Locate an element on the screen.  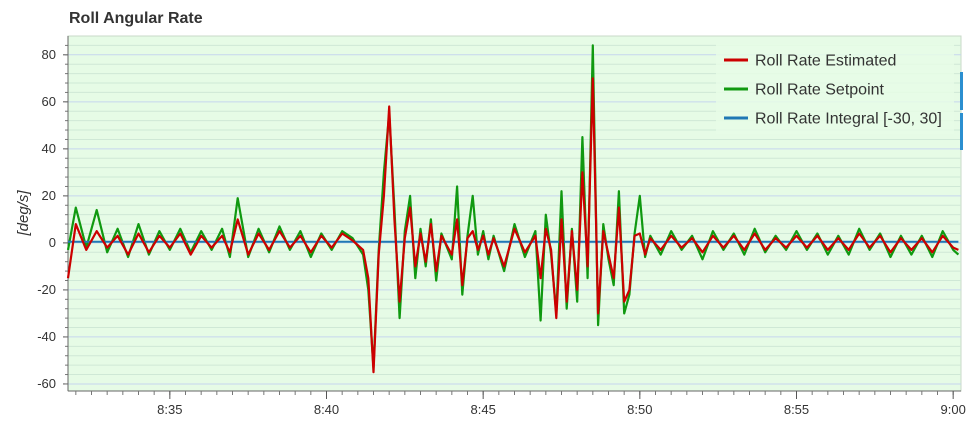
x-tick-label: 8:40 is located at coordinates (326, 409).